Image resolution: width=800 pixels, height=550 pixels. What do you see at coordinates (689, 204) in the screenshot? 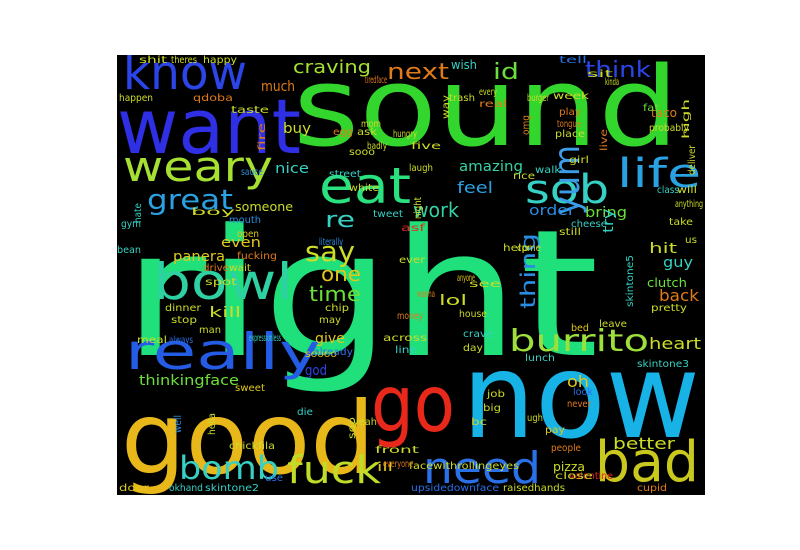
I see `word: anything` at bounding box center [689, 204].